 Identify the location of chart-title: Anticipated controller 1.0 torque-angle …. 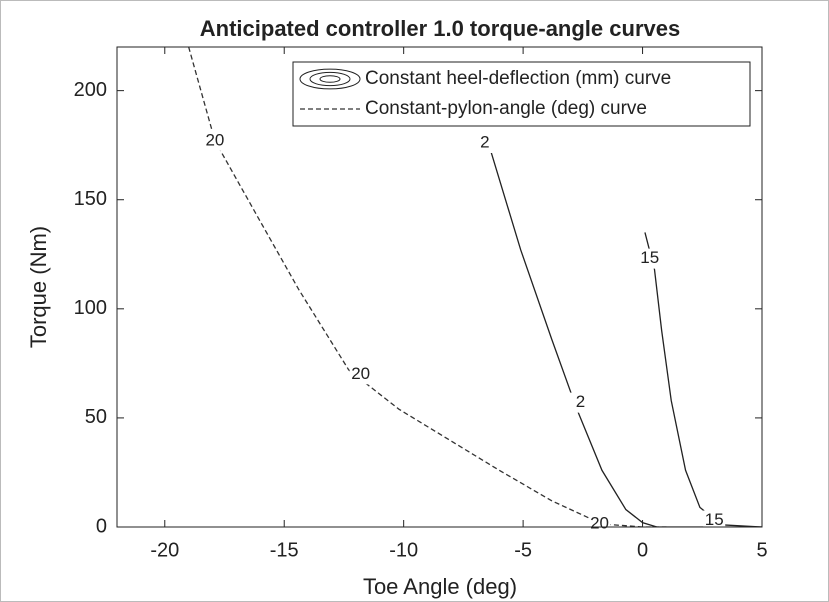
(440, 28).